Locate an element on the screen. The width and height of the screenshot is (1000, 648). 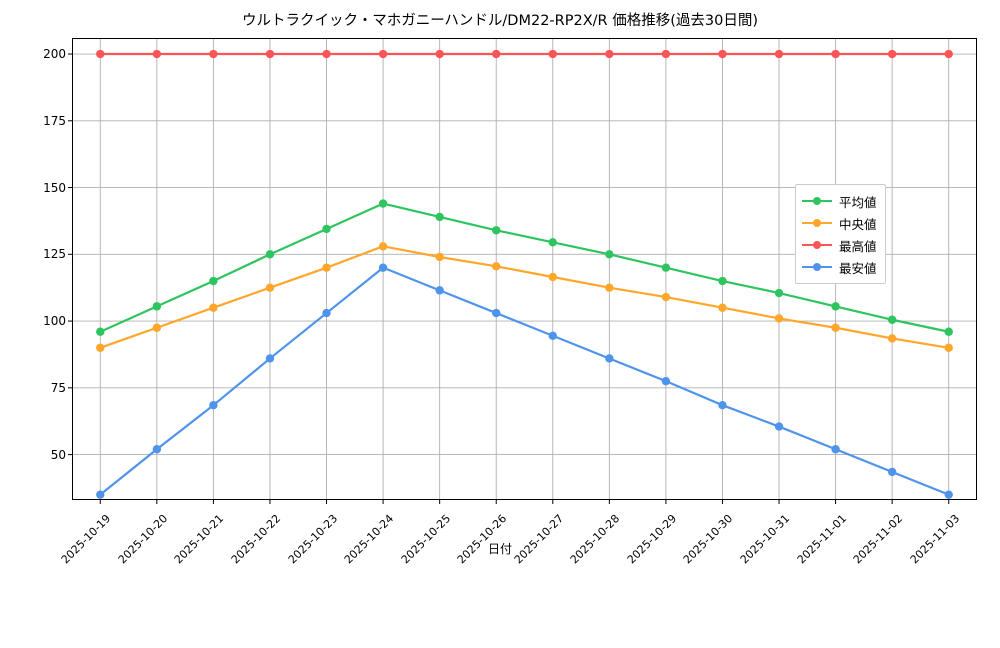
legend-item: 平均値 is located at coordinates (839, 201).